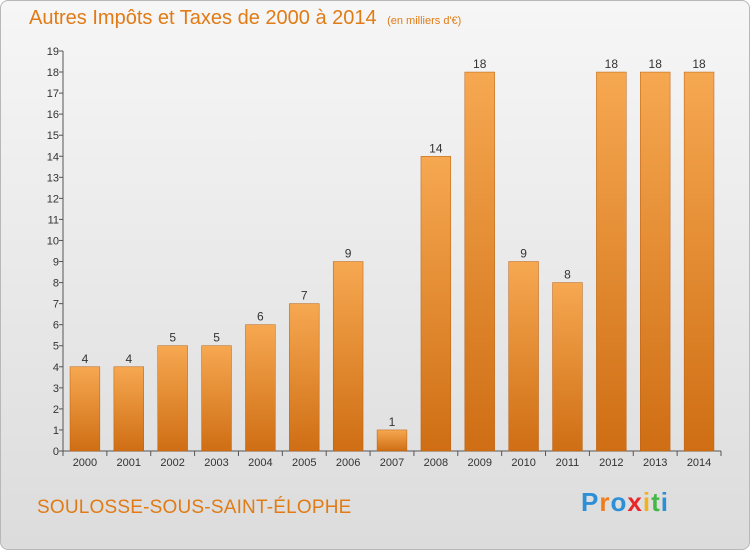  Describe the element at coordinates (424, 21) in the screenshot. I see `chart-subtitle: (en milliers d'€)` at that location.